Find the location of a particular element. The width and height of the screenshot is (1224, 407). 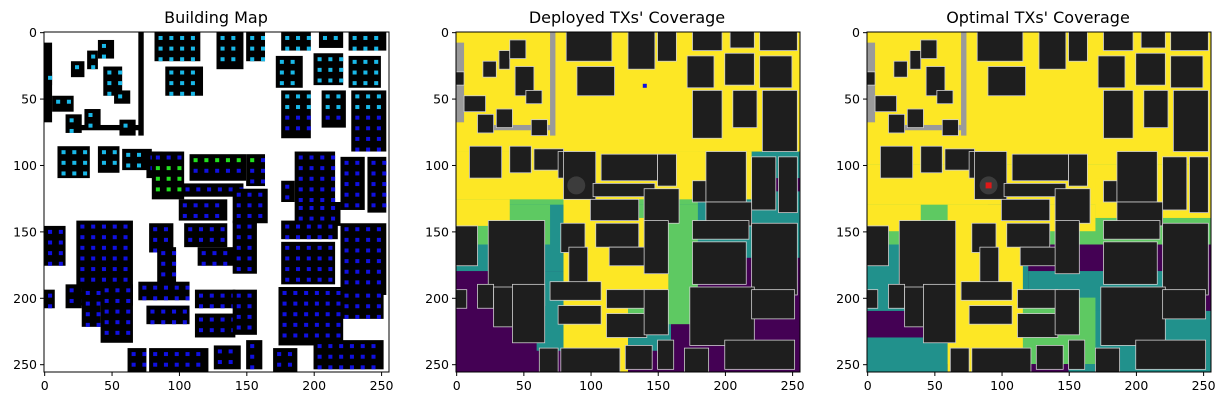

x-tick-label: 50 is located at coordinates (112, 385).